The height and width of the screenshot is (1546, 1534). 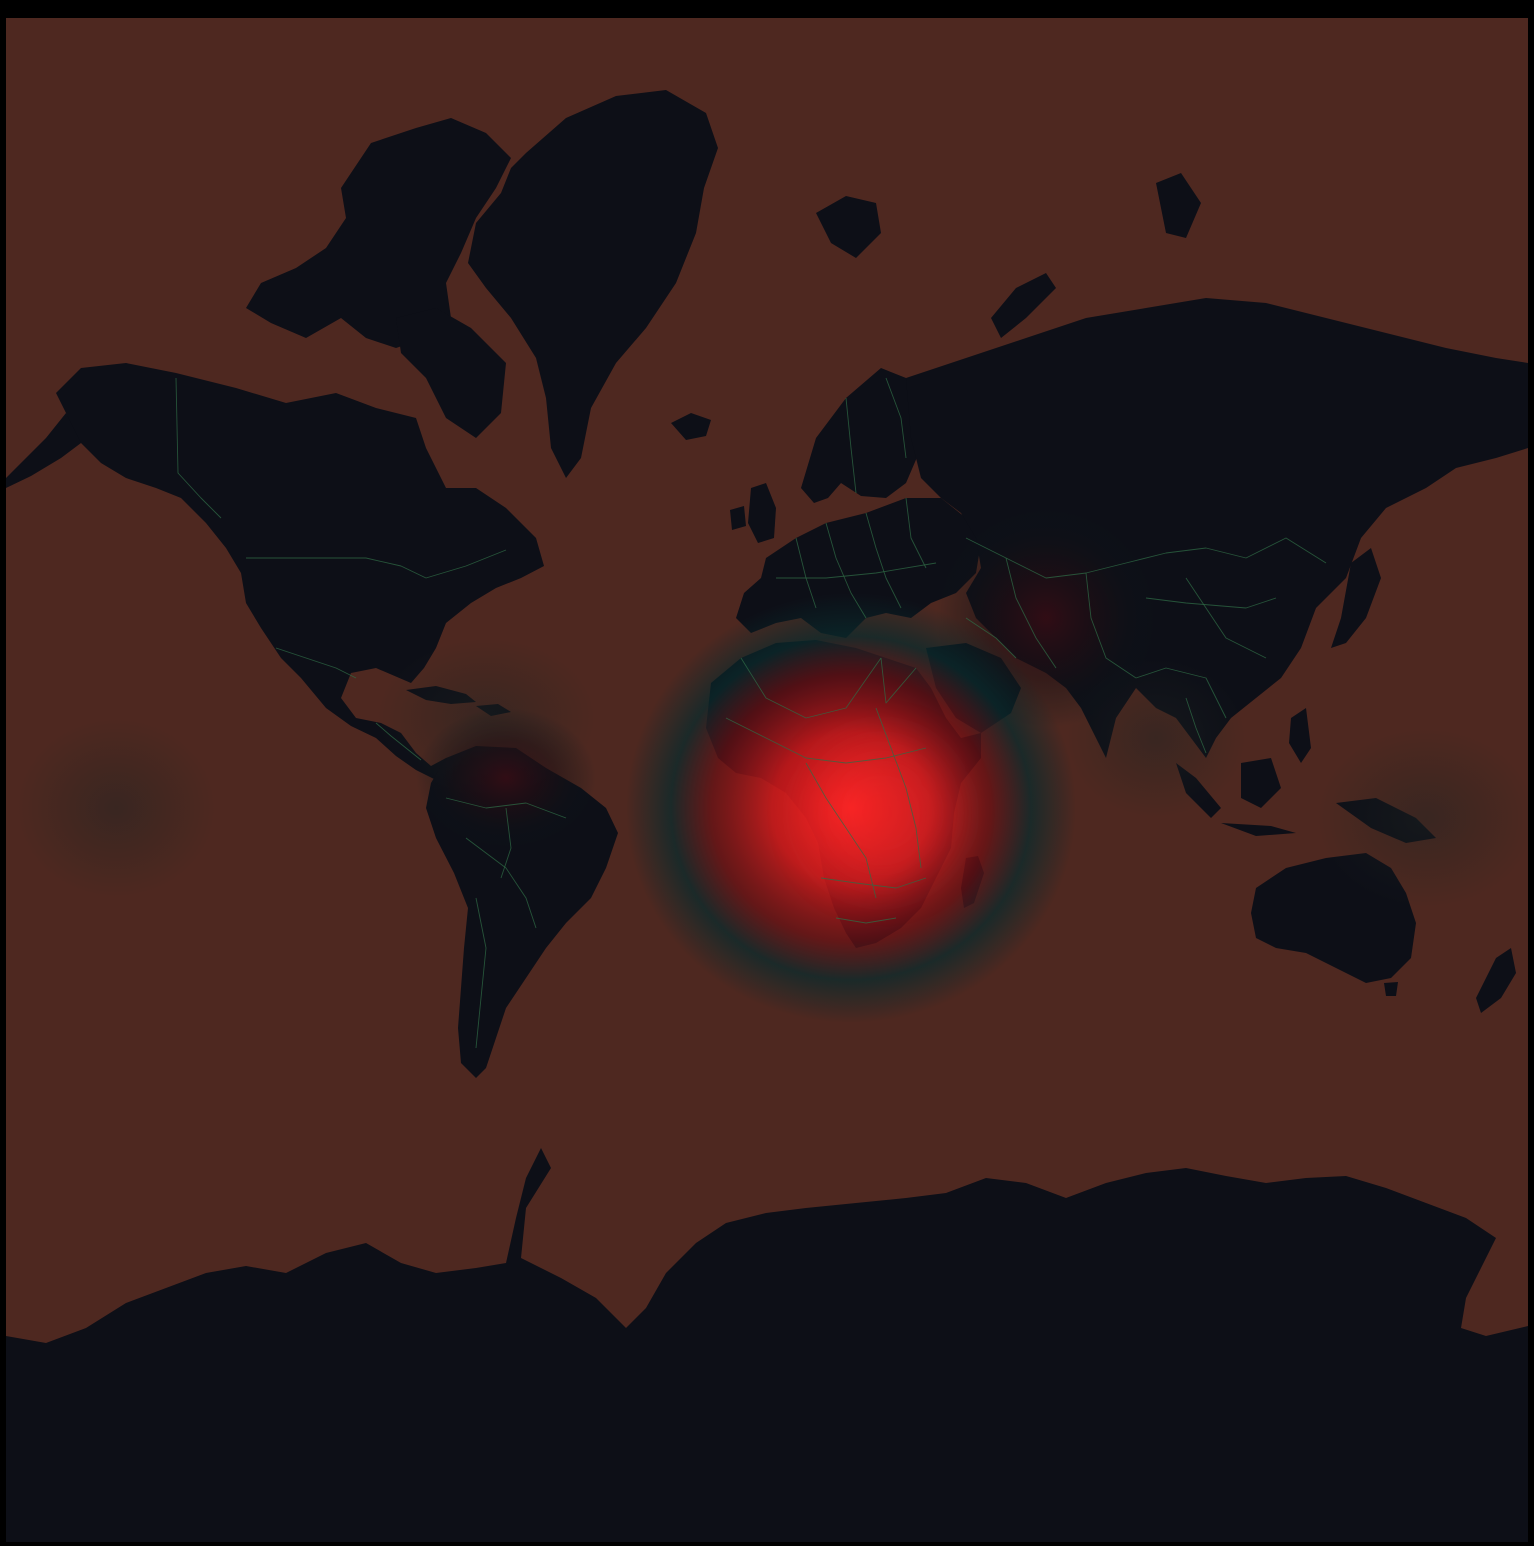 What do you see at coordinates (1196, 725) in the screenshot?
I see `border-se-asia` at bounding box center [1196, 725].